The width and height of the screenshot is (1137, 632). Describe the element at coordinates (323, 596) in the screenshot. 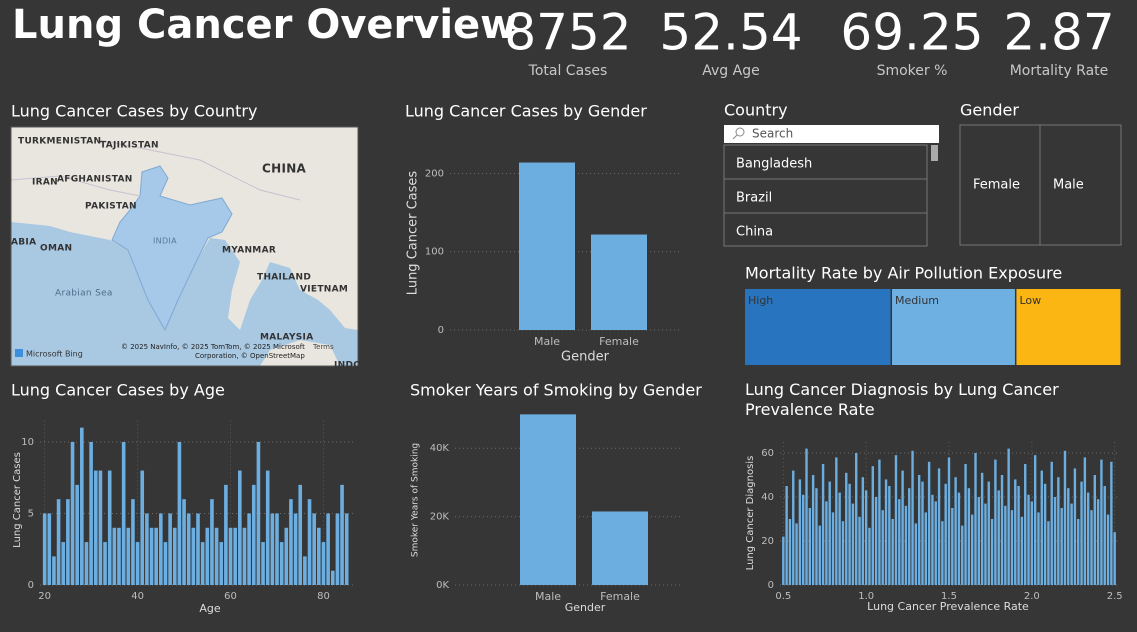

I see `x-tick-label: 80` at that location.